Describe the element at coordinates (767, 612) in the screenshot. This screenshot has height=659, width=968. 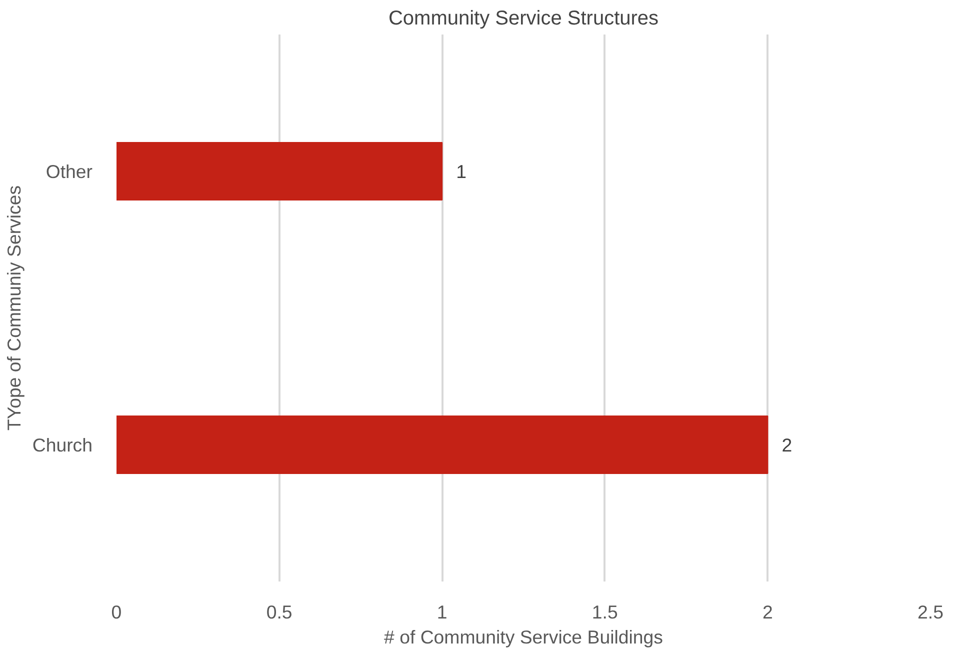
I see `x-tick-label: 2` at that location.